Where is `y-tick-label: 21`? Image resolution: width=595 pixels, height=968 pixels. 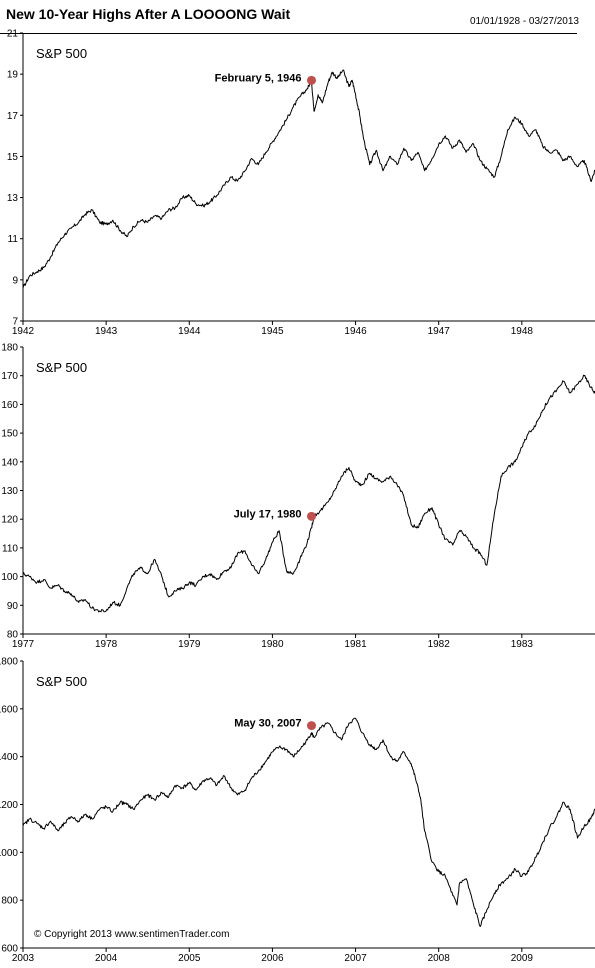
y-tick-label: 21 is located at coordinates (13, 34).